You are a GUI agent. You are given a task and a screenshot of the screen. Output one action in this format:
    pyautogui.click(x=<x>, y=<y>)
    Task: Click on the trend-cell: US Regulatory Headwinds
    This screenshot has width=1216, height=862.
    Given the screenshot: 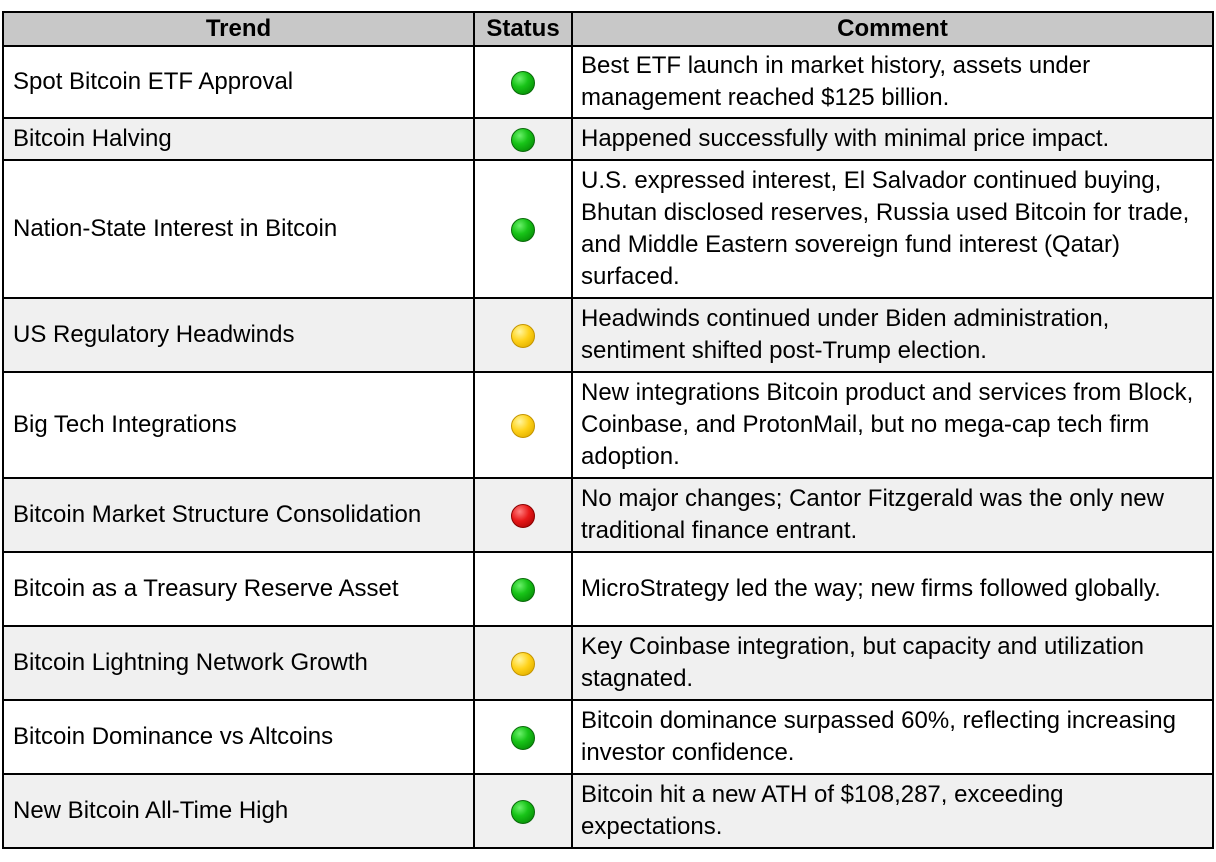 What is the action you would take?
    pyautogui.click(x=238, y=335)
    